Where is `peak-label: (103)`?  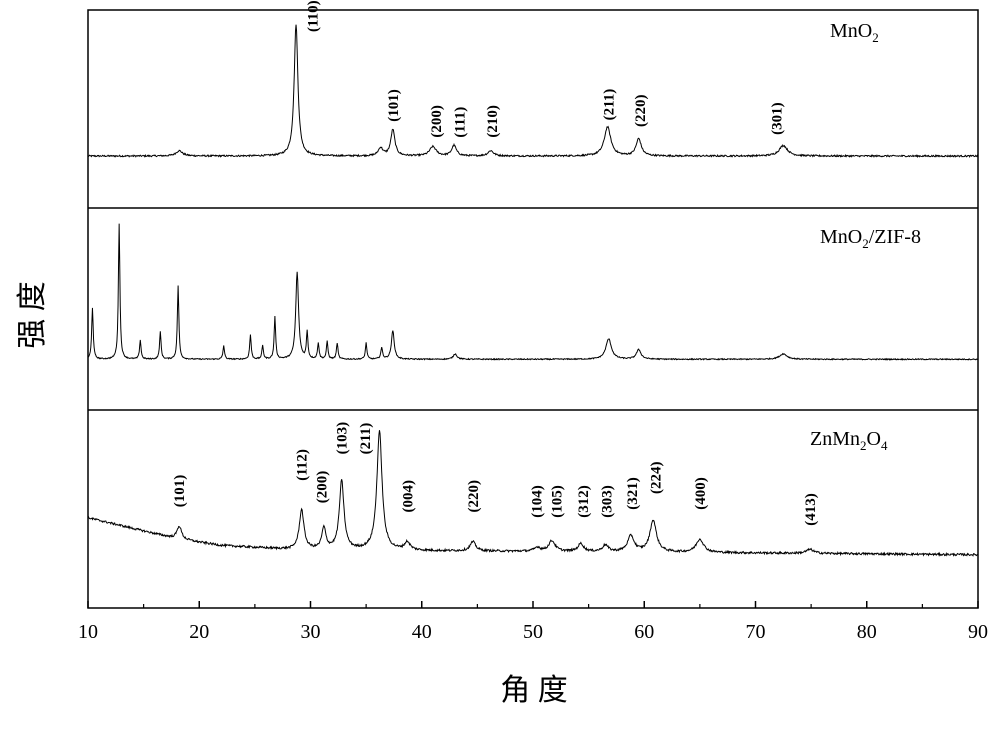 peak-label: (103) is located at coordinates (343, 438).